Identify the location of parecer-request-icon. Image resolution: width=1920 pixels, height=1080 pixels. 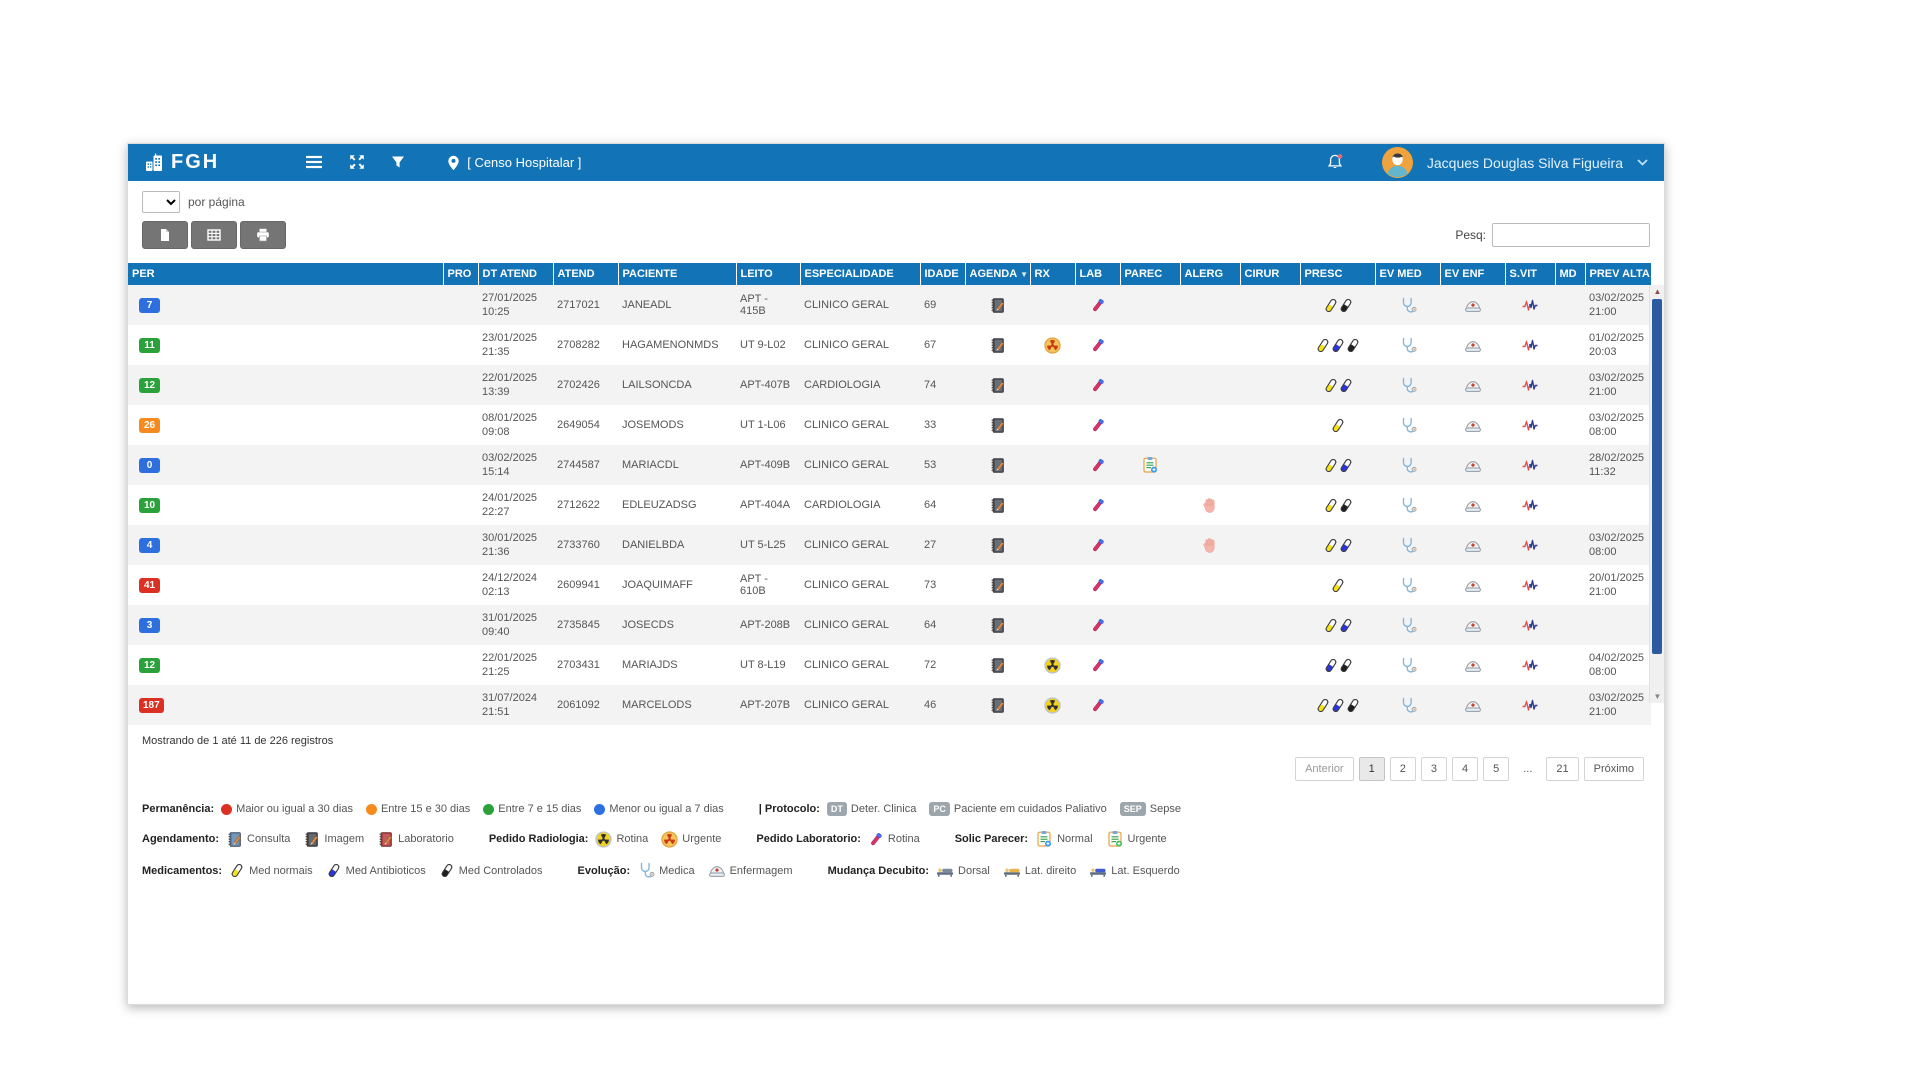
(1150, 465).